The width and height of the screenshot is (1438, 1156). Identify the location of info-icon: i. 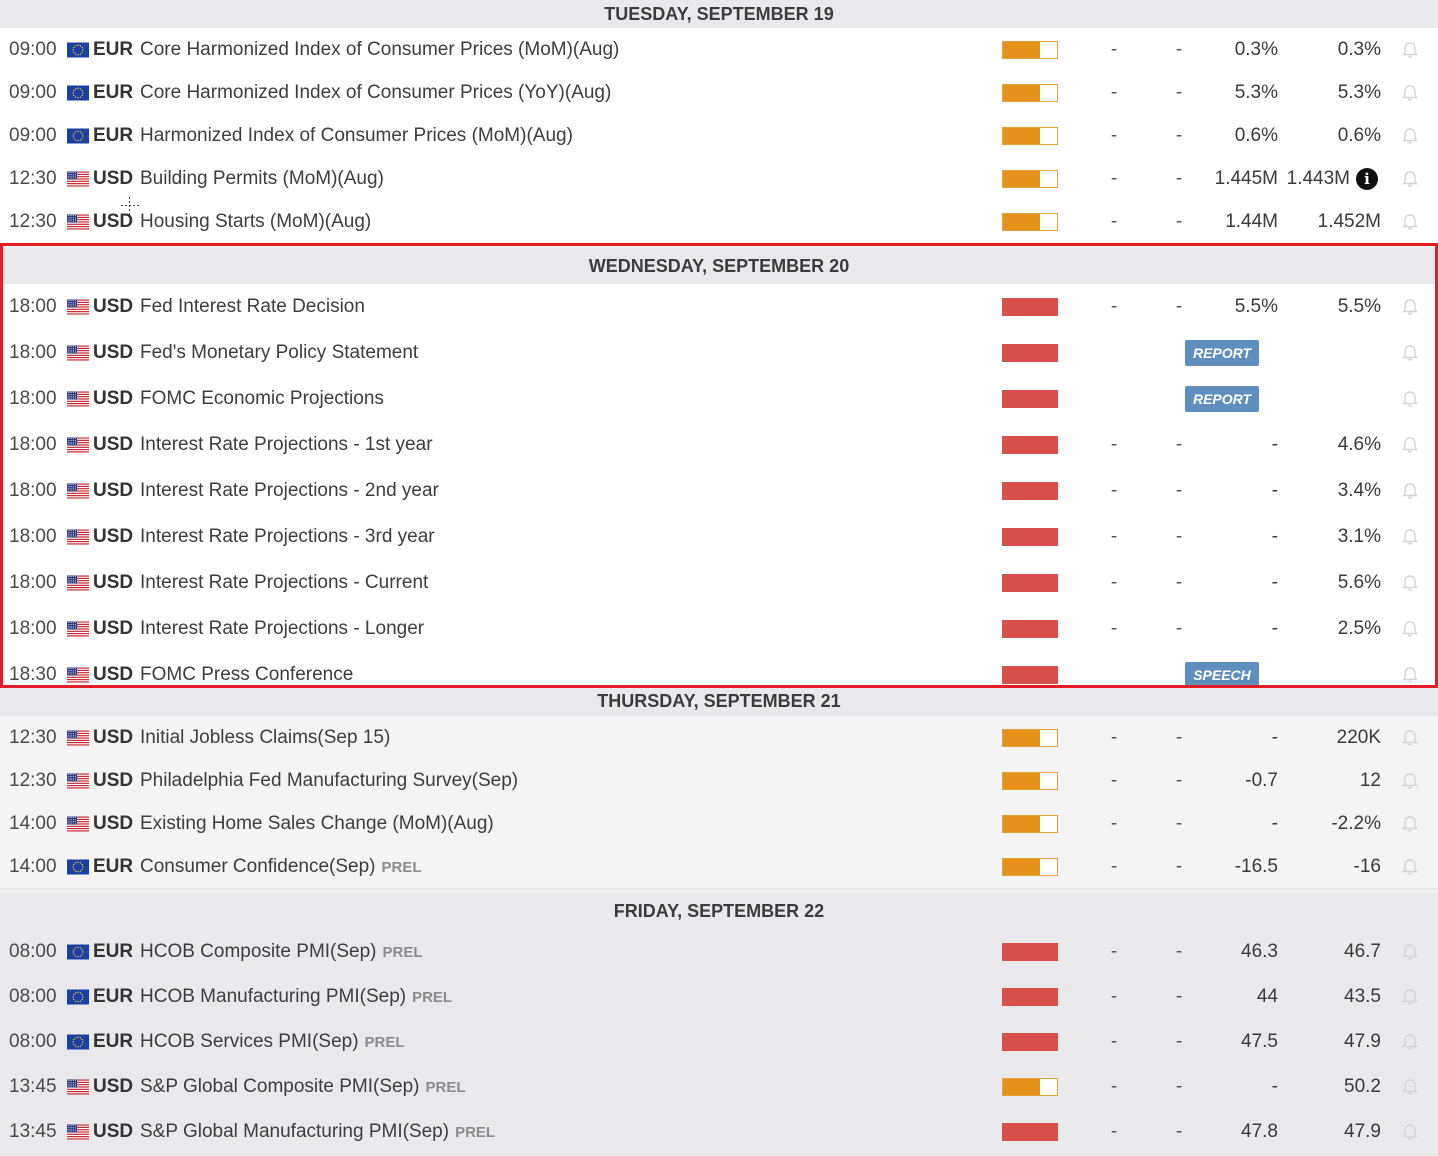
(1367, 178).